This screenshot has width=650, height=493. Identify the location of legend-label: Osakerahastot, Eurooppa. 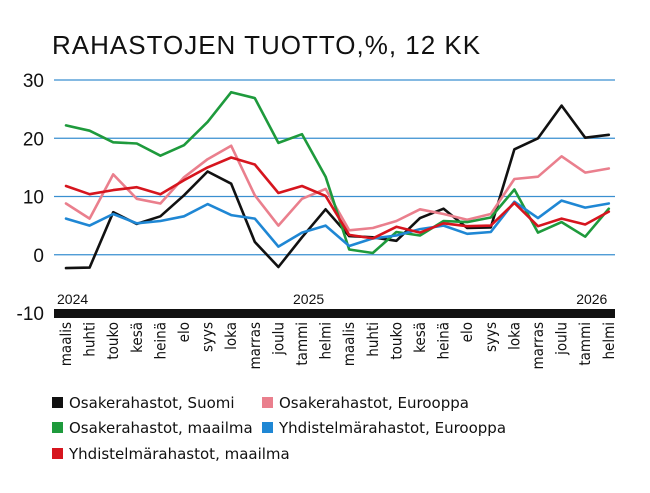
(374, 403).